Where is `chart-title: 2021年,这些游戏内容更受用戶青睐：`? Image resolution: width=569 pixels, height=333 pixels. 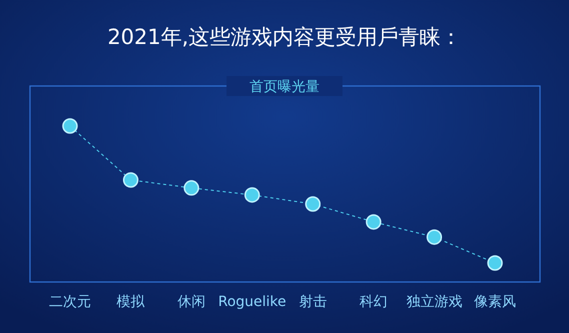 chart-title: 2021年,这些游戏内容更受用戶青睐： is located at coordinates (284, 37).